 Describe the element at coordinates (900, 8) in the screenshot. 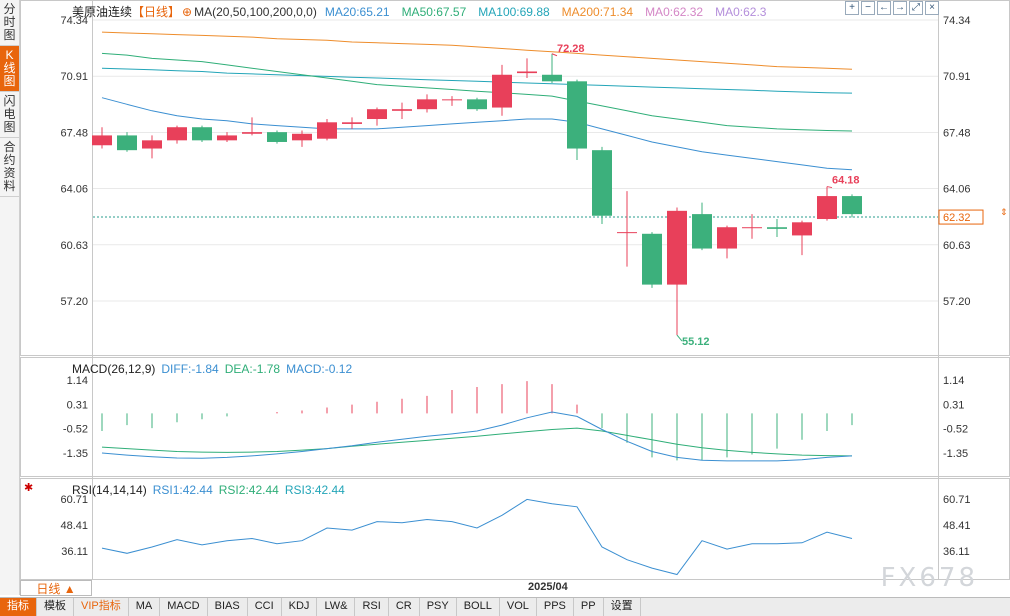

I see `right-arrow-icon: →` at that location.